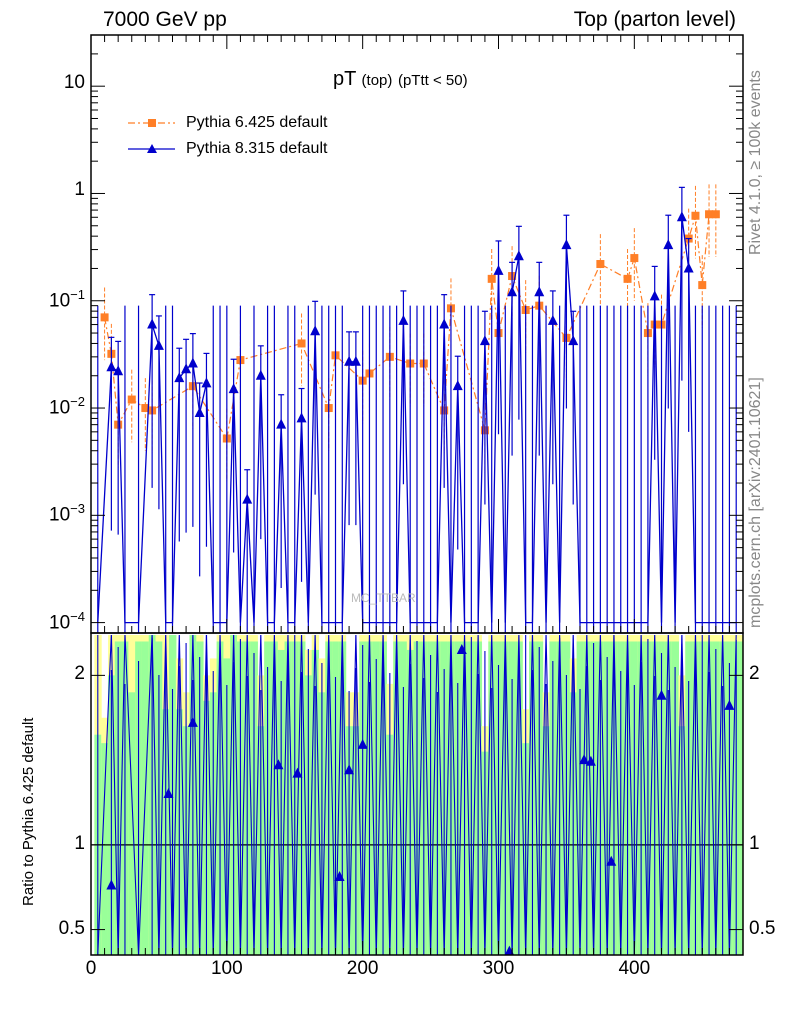 Image resolution: width=786 pixels, height=1024 pixels. I want to click on header-energy: 7000 GeV pp, so click(165, 19).